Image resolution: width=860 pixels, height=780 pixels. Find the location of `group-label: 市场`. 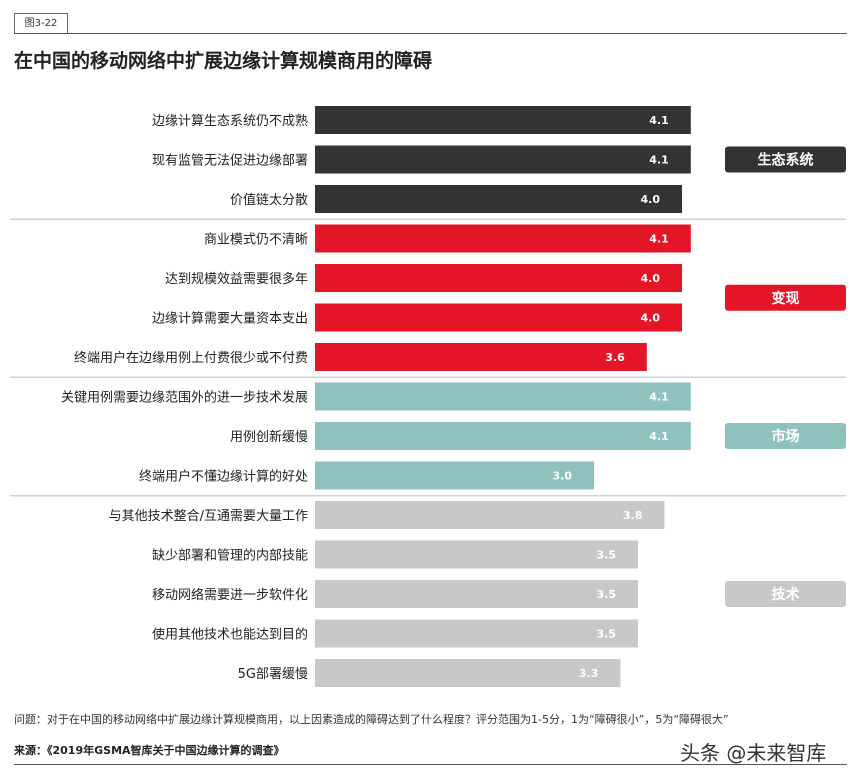

group-label: 市场 is located at coordinates (786, 436).